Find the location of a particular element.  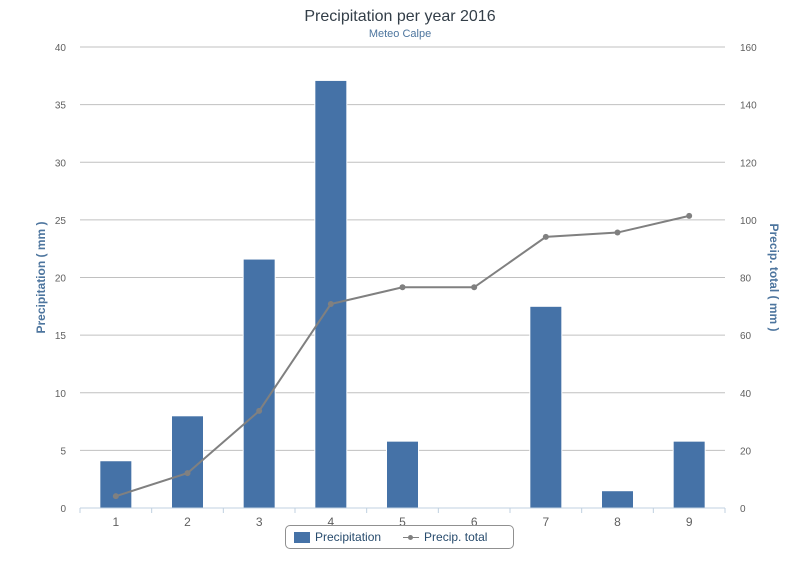

legend-label: Precipitation is located at coordinates (348, 537).